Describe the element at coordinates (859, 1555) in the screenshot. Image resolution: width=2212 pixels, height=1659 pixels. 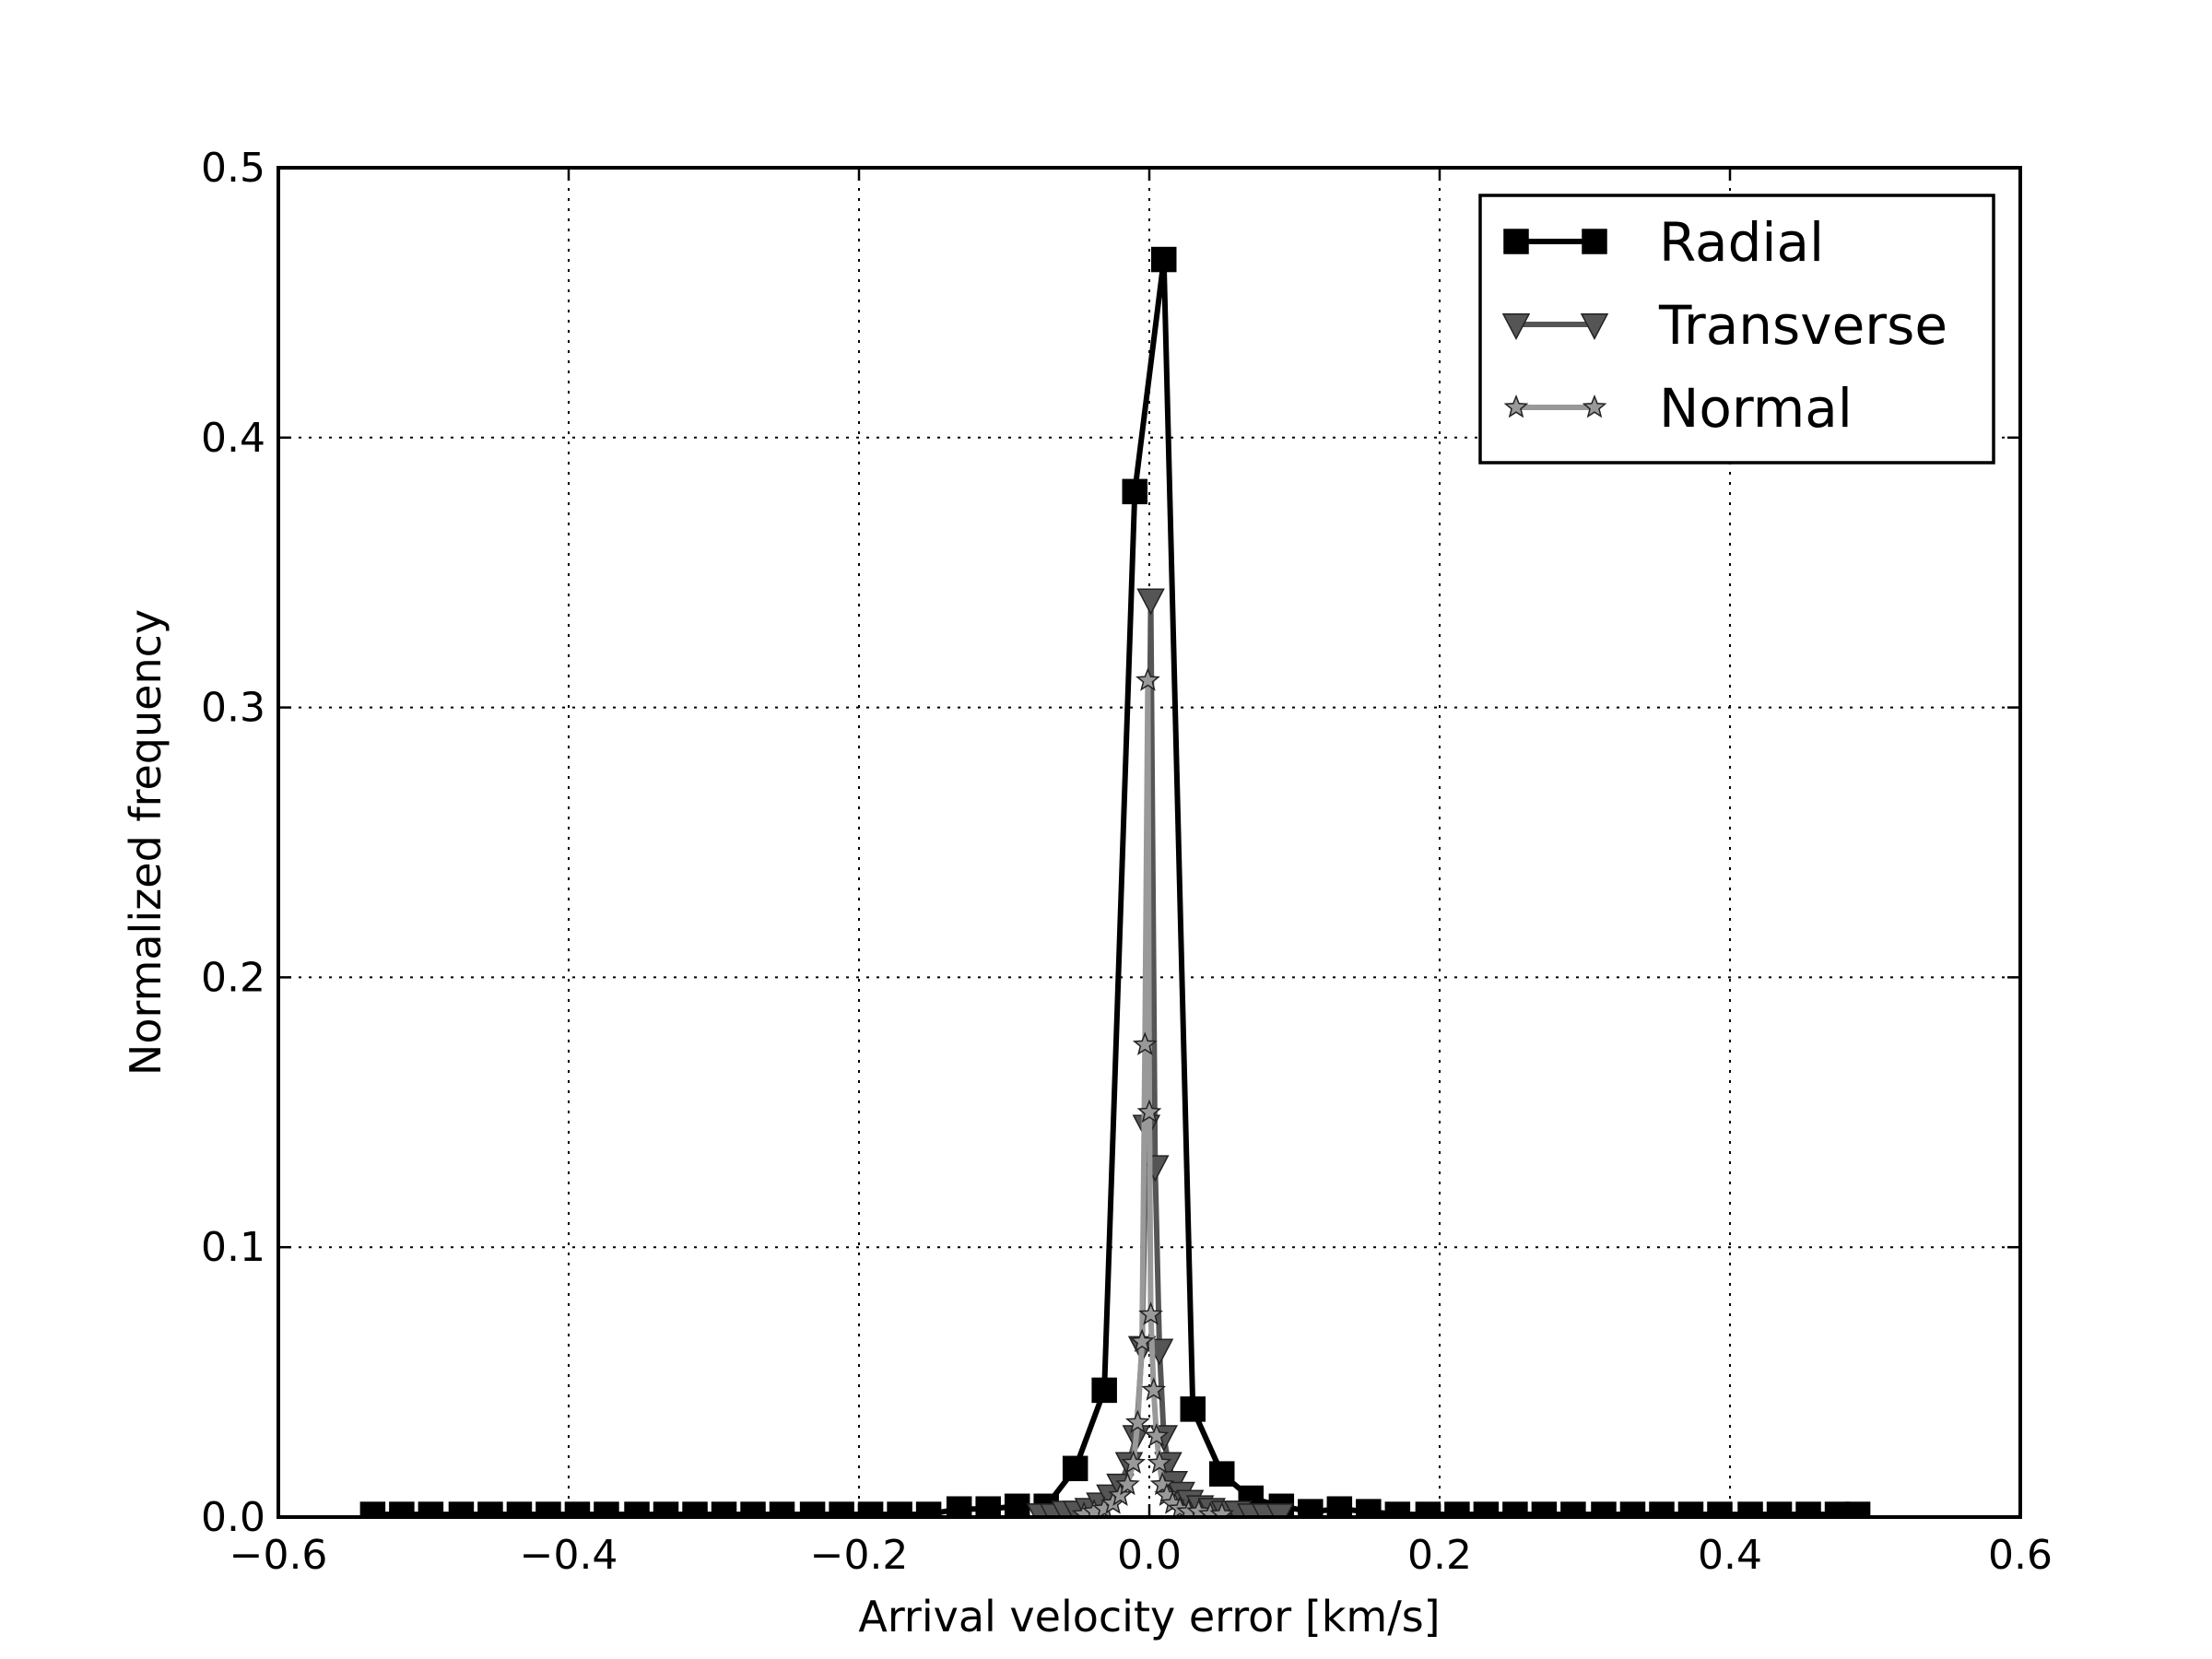
I see `x-tick-label: −0.2` at that location.